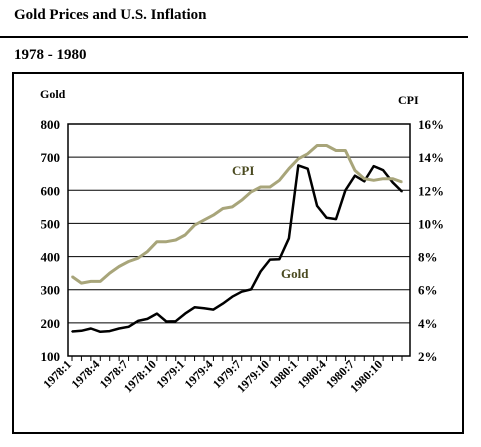 This screenshot has height=447, width=481. I want to click on x-tick-label: 1980:4, so click(312, 374).